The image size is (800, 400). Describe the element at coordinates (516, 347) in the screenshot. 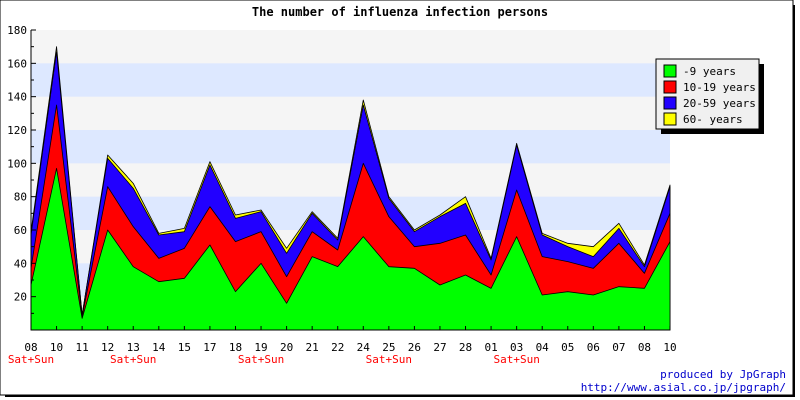

I see `x-tick-label: 03` at that location.